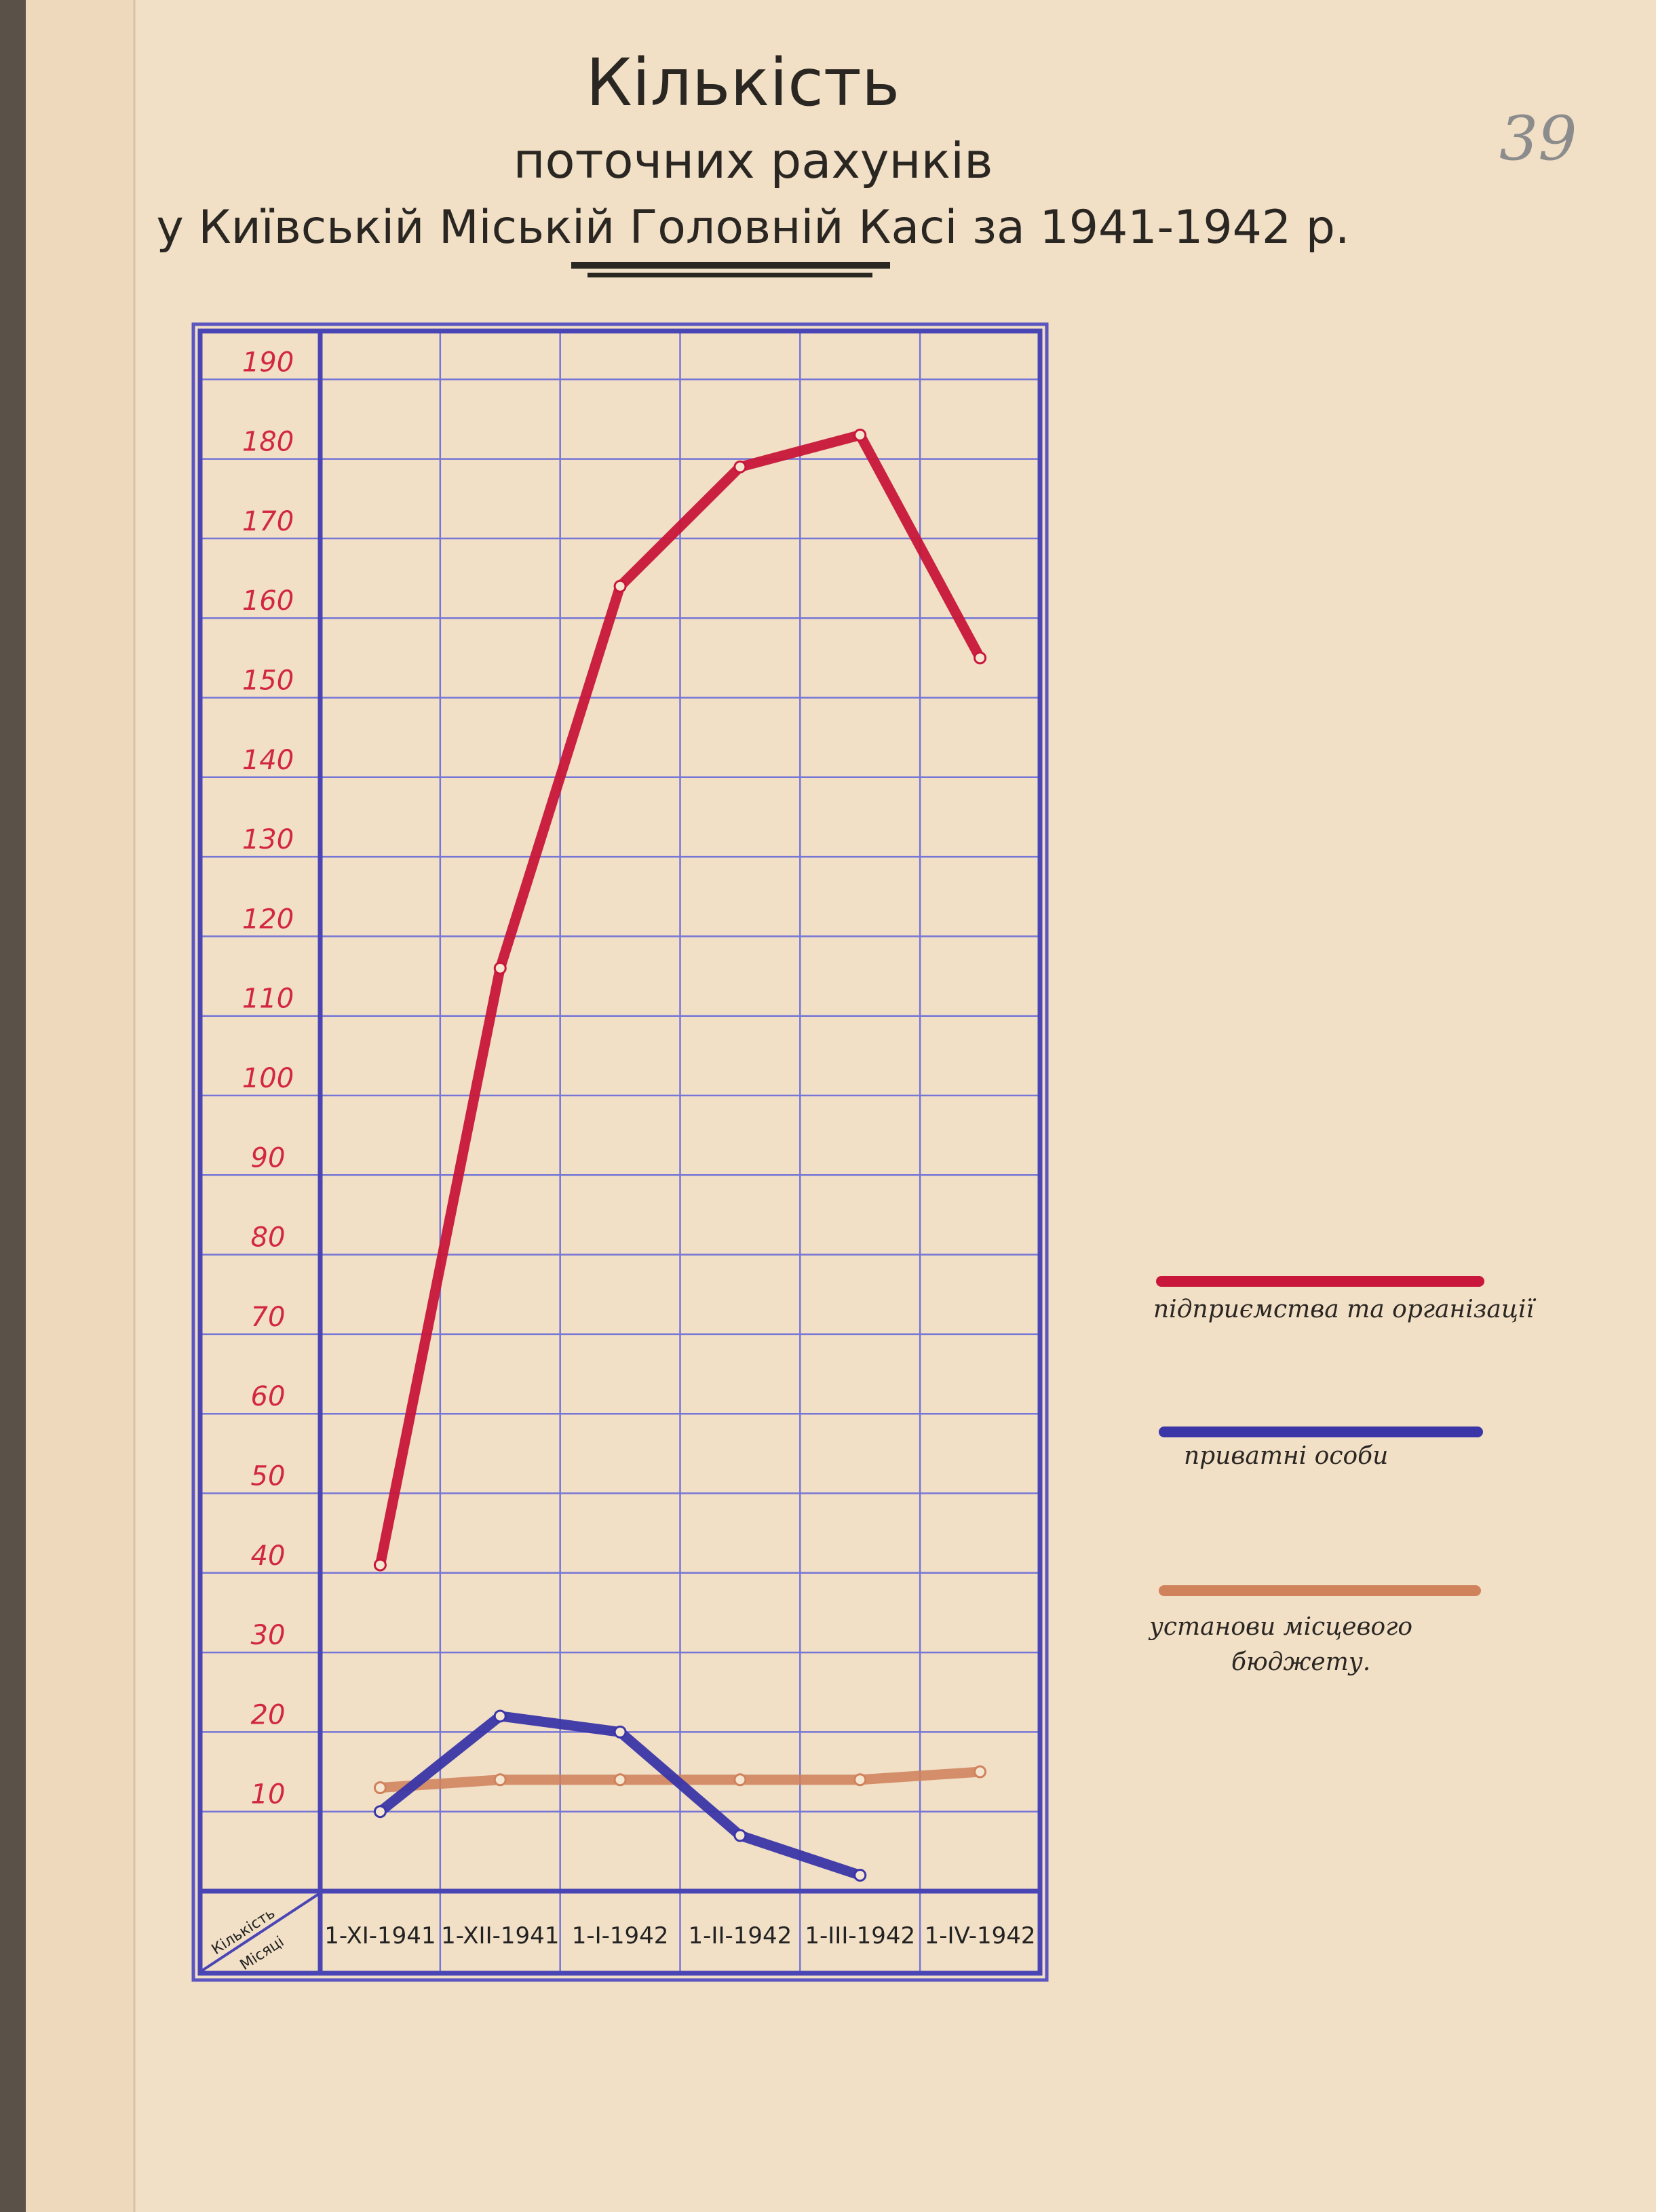 This screenshot has height=2212, width=1656. What do you see at coordinates (268, 1795) in the screenshot?
I see `y-tick-label: 10` at bounding box center [268, 1795].